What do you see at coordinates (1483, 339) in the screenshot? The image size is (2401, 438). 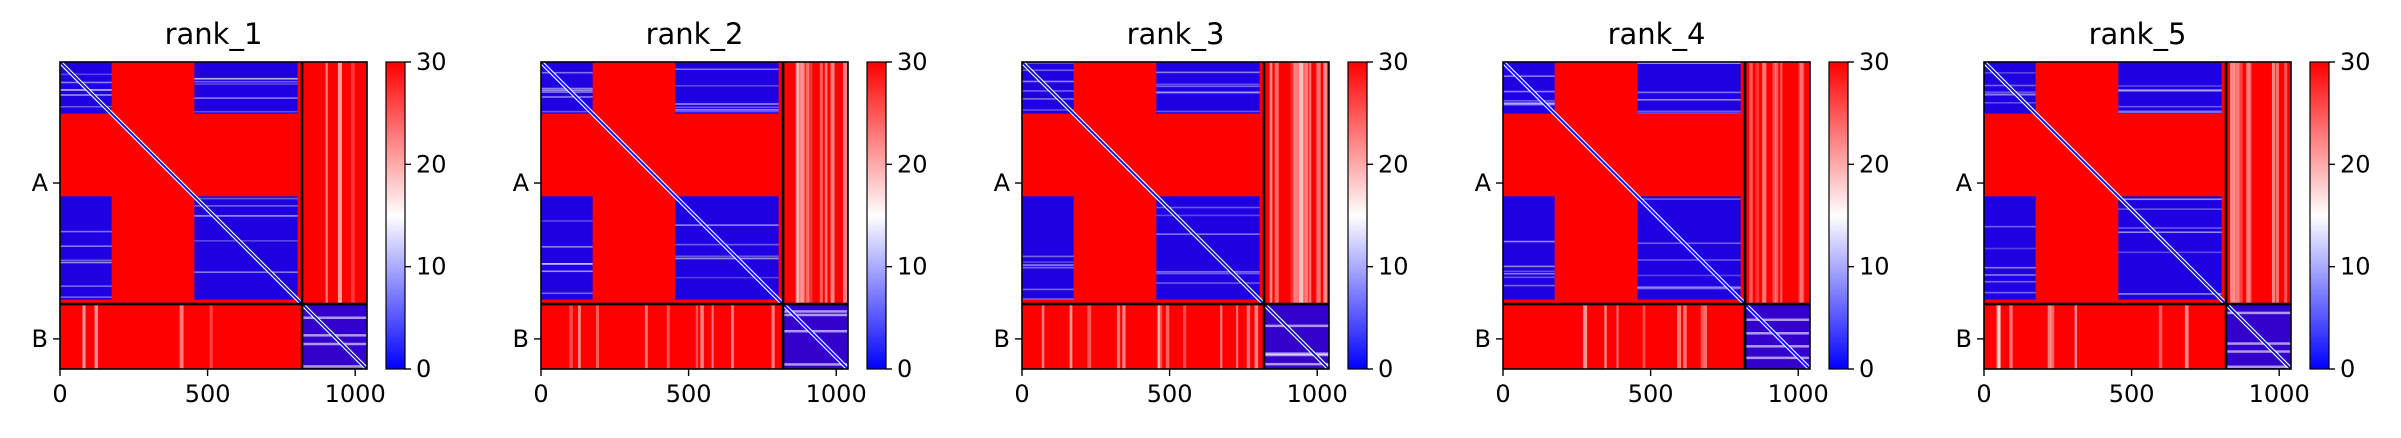 I see `y-tick-label: B` at bounding box center [1483, 339].